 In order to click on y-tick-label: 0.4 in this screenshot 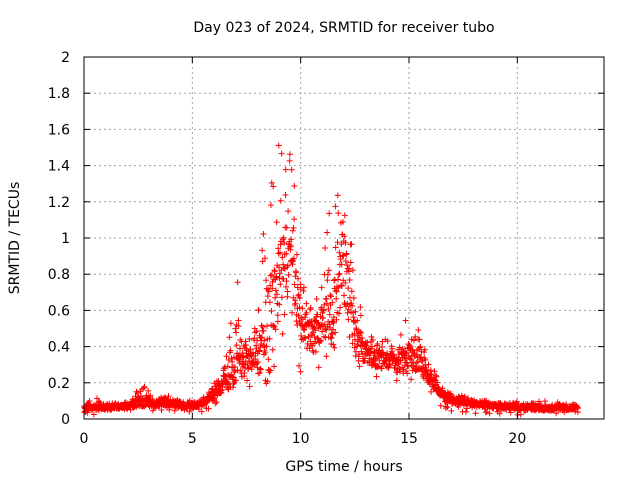, I will do `click(59, 348)`.